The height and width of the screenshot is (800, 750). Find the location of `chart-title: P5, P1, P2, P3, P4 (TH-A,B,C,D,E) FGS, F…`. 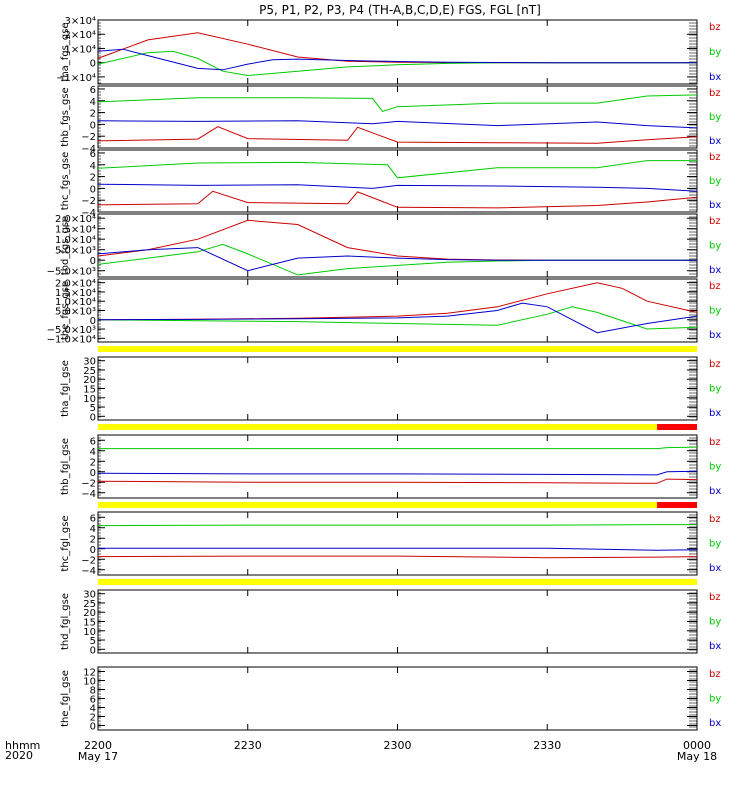

chart-title: P5, P1, P2, P3, P4 (TH-A,B,C,D,E) FGS, F… is located at coordinates (400, 10).